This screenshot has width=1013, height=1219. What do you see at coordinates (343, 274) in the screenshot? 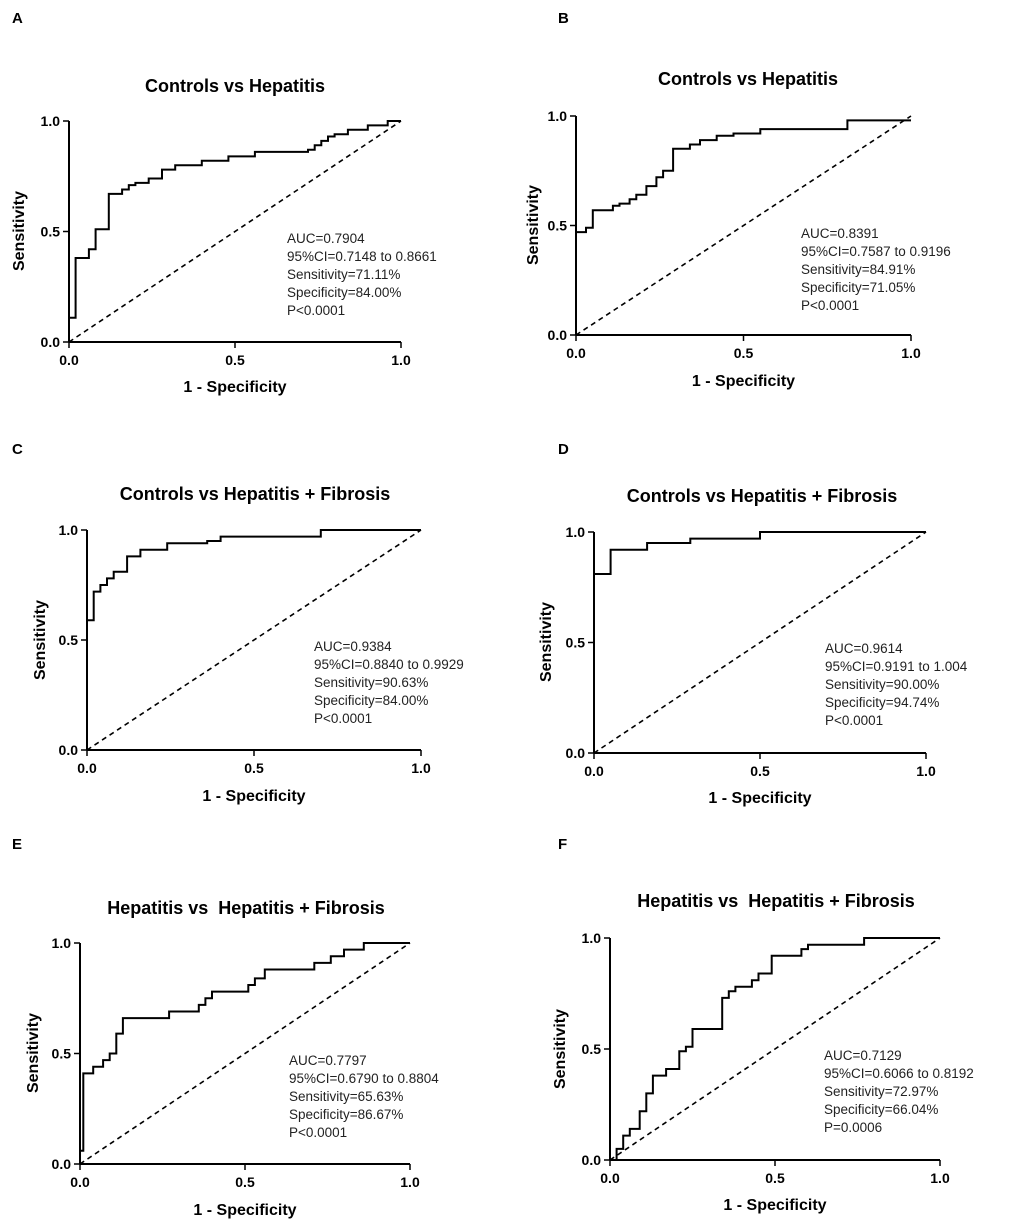
I see `stats-annotation-line: Sensitivity=71.11%` at bounding box center [343, 274].